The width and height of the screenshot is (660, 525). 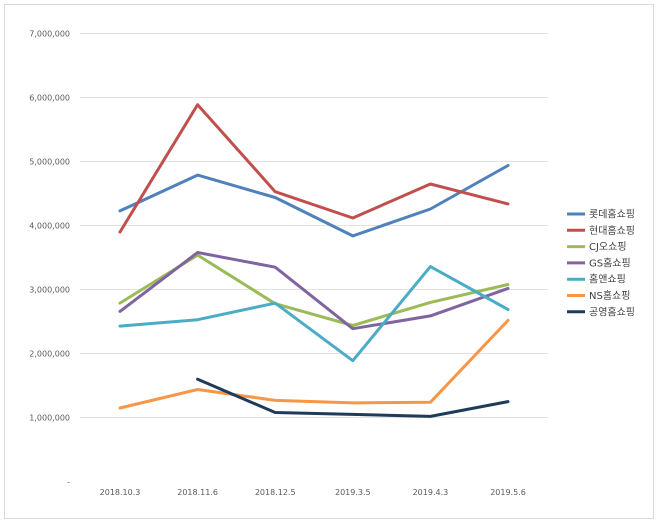 What do you see at coordinates (49, 34) in the screenshot?
I see `y-tick-label: 7,000,000` at bounding box center [49, 34].